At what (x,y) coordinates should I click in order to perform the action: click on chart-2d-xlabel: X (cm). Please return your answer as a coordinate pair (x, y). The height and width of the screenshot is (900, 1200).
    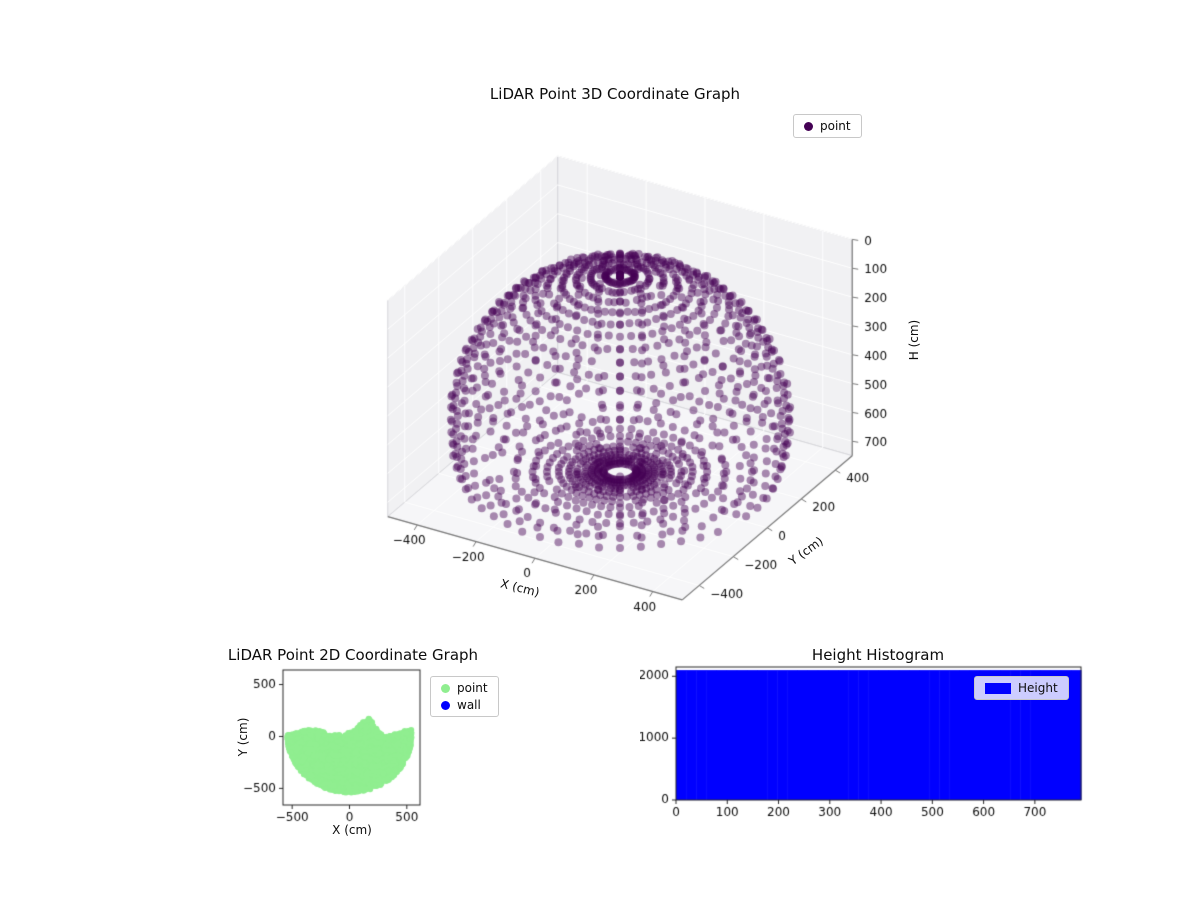
    Looking at the image, I should click on (352, 830).